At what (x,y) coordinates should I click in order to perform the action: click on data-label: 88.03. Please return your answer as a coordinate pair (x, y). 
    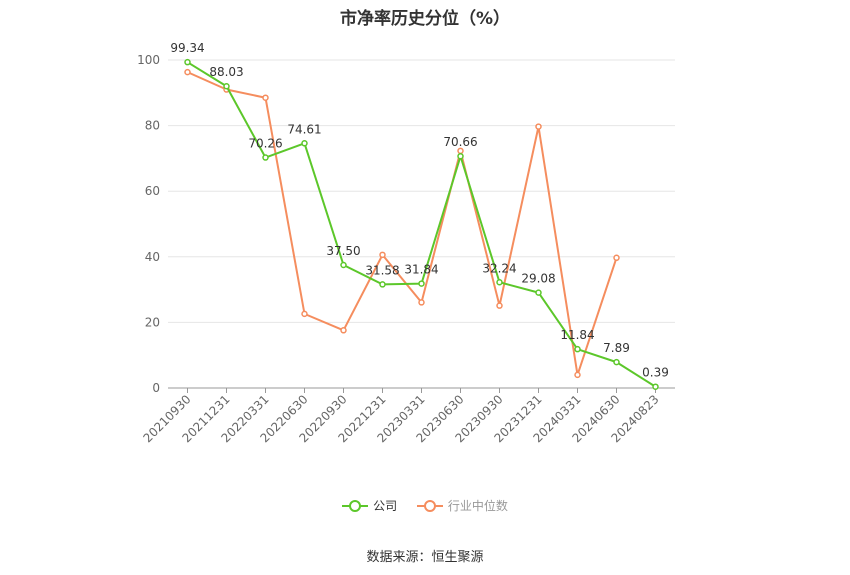
    Looking at the image, I should click on (226, 72).